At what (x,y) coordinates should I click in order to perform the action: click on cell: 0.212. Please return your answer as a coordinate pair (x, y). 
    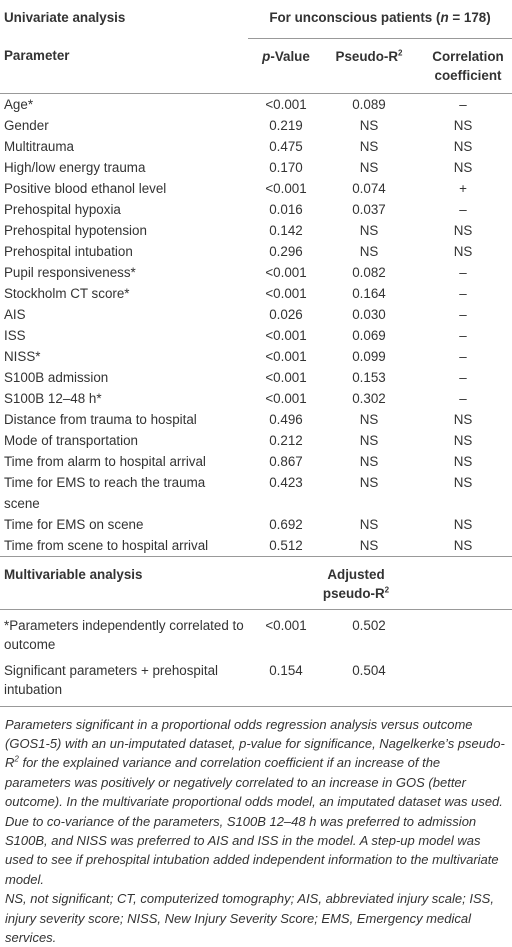
    Looking at the image, I should click on (286, 440).